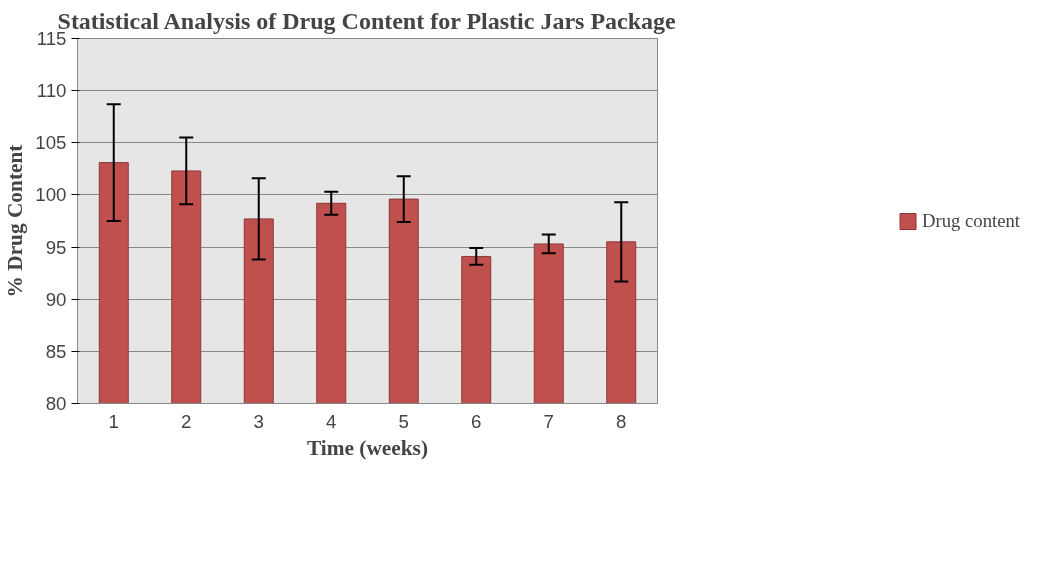  Describe the element at coordinates (403, 421) in the screenshot. I see `x-tick-label: 5` at that location.